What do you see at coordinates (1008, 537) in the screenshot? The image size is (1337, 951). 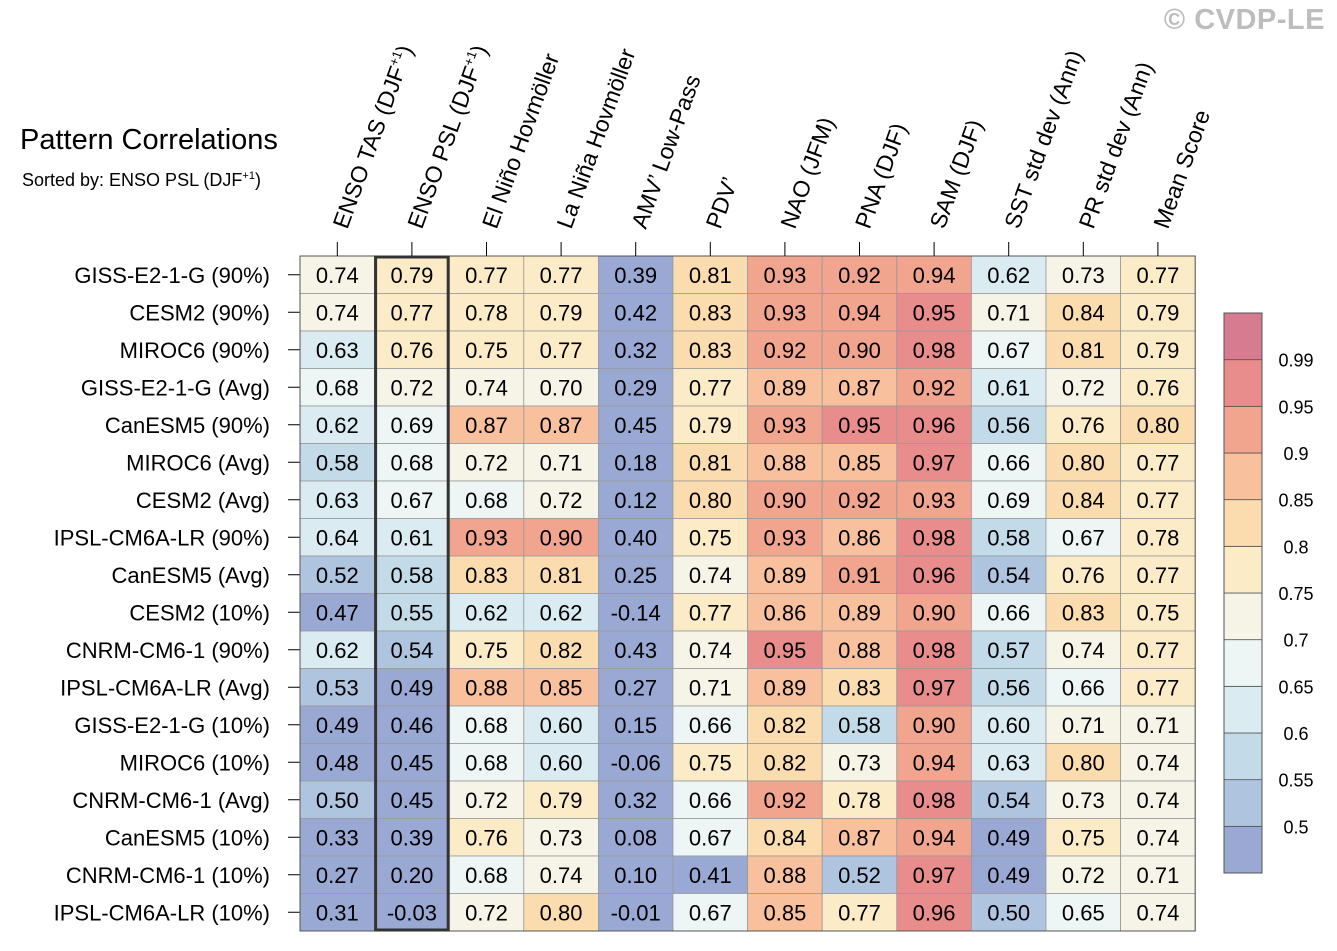 I see `cell-value: 0.58` at bounding box center [1008, 537].